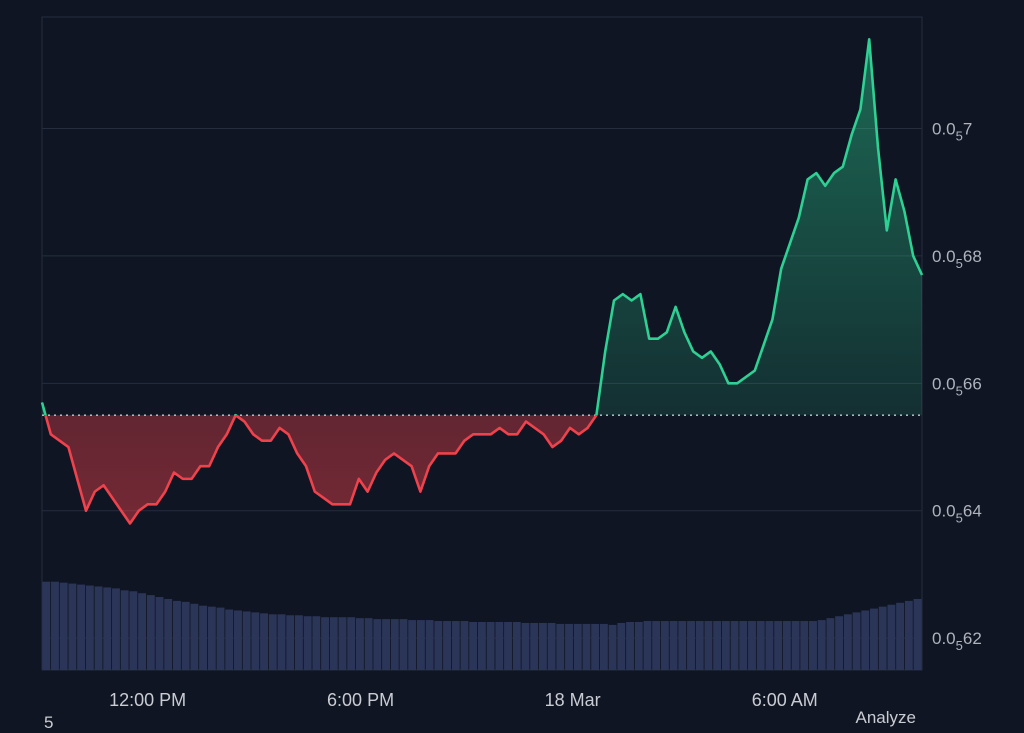 The height and width of the screenshot is (733, 1024). What do you see at coordinates (147, 700) in the screenshot?
I see `x-tick-label: 12:00 PM` at bounding box center [147, 700].